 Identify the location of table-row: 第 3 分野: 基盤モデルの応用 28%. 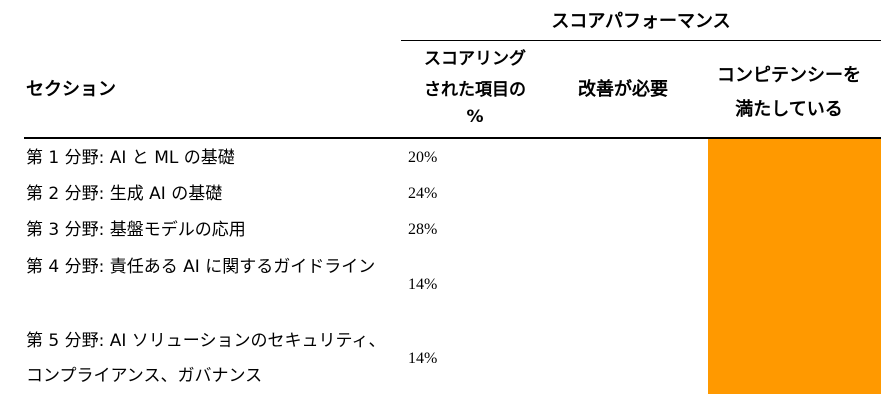
(452, 231).